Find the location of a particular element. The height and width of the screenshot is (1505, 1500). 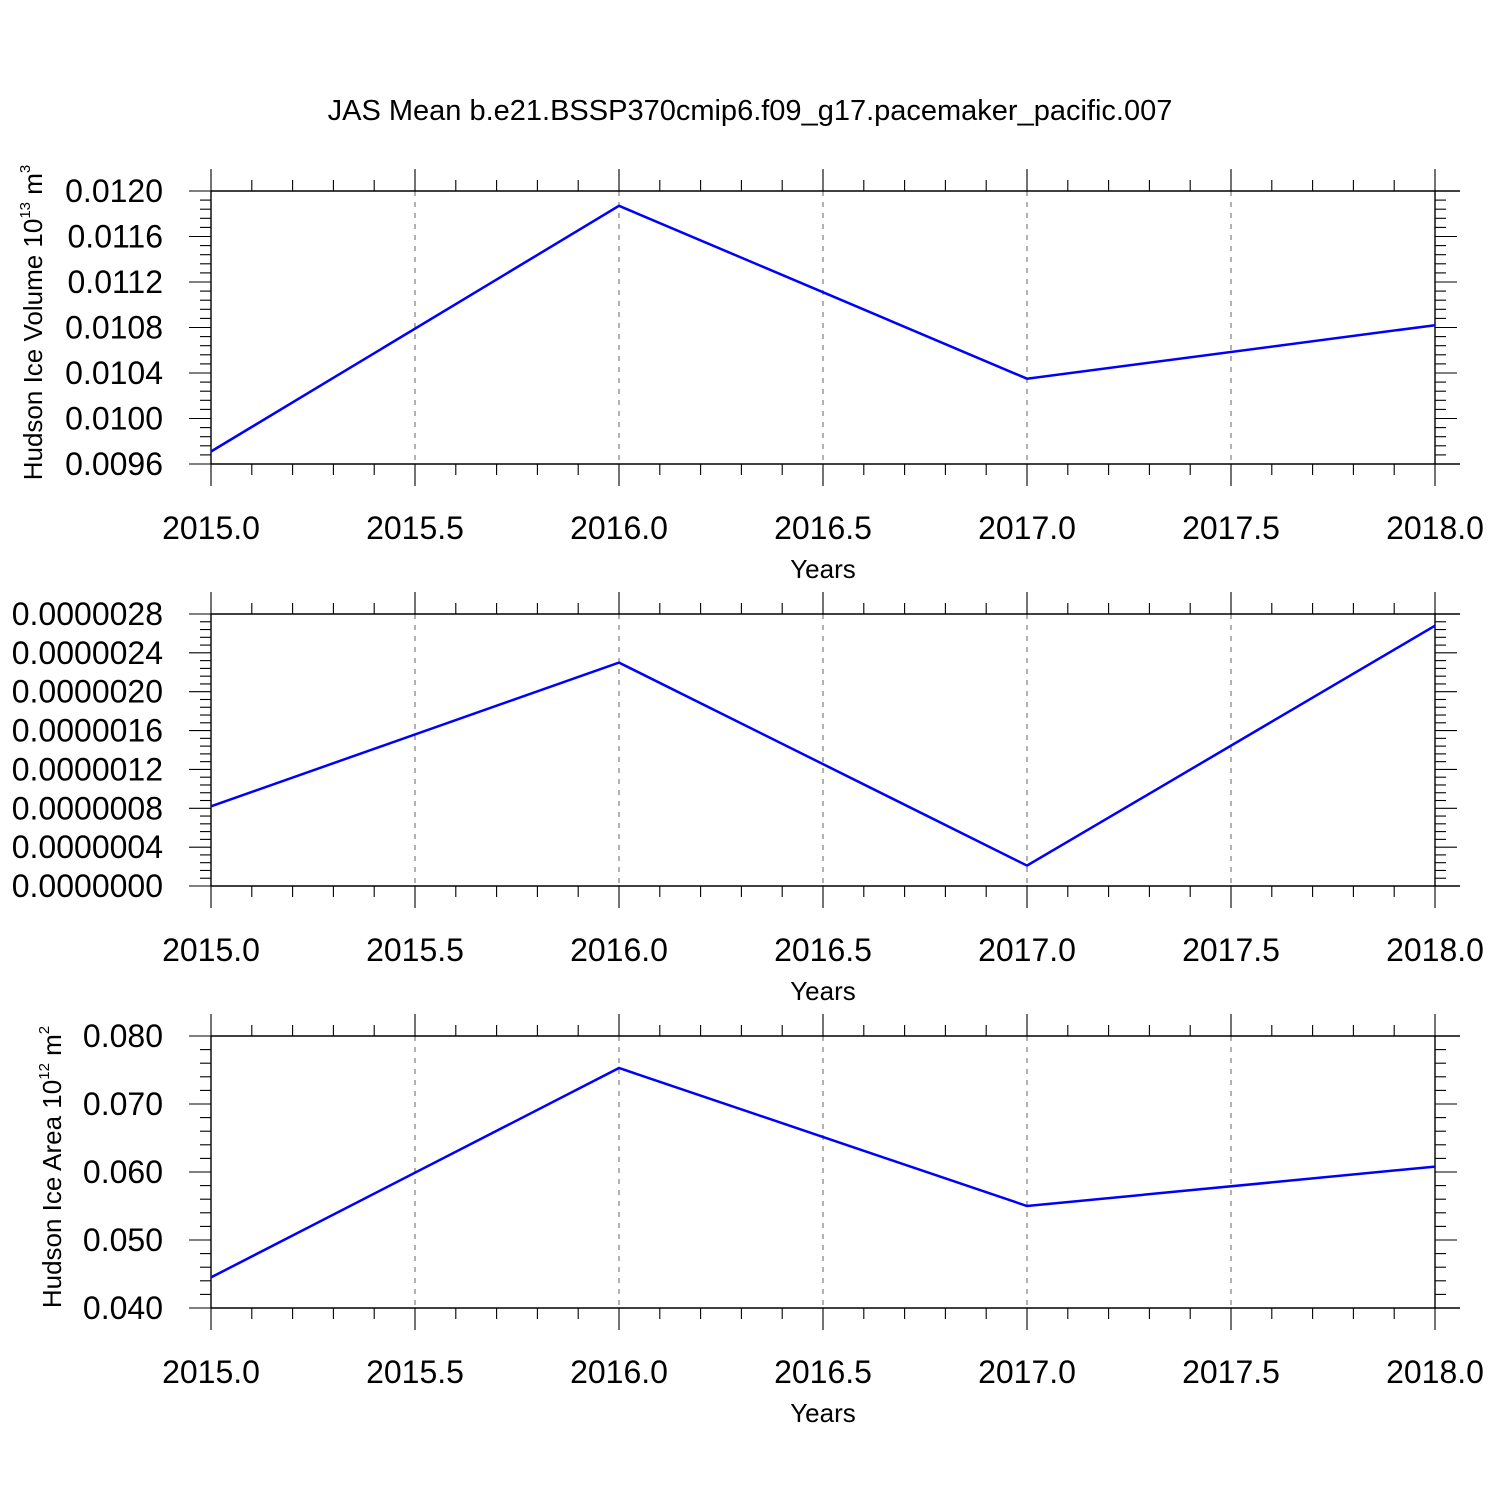

y-tick-label: 0.070 is located at coordinates (123, 1104).